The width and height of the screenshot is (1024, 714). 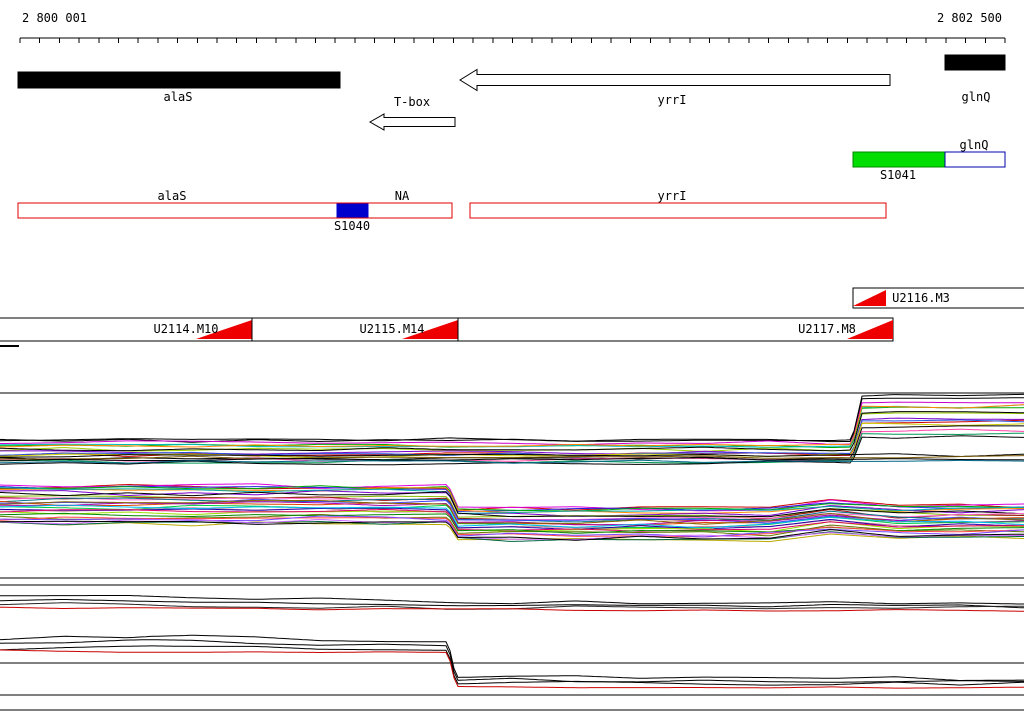 I want to click on segment-stub, so click(x=9, y=346).